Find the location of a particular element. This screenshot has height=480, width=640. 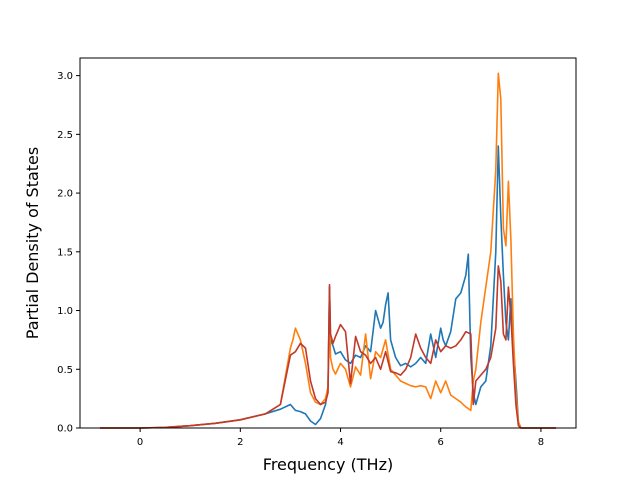

x-tick-label: 2 is located at coordinates (240, 442).